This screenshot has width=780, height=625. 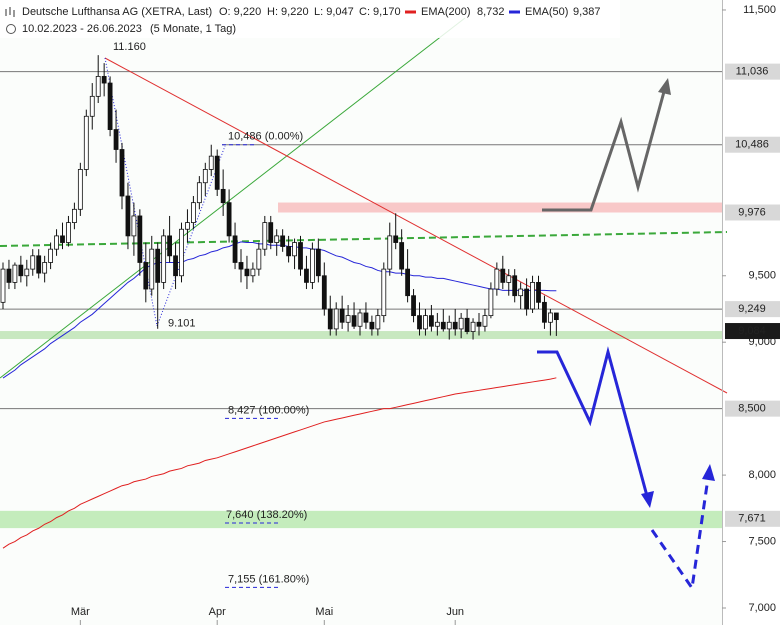 What do you see at coordinates (587, 12) in the screenshot?
I see `legend-value: 9,387` at bounding box center [587, 12].